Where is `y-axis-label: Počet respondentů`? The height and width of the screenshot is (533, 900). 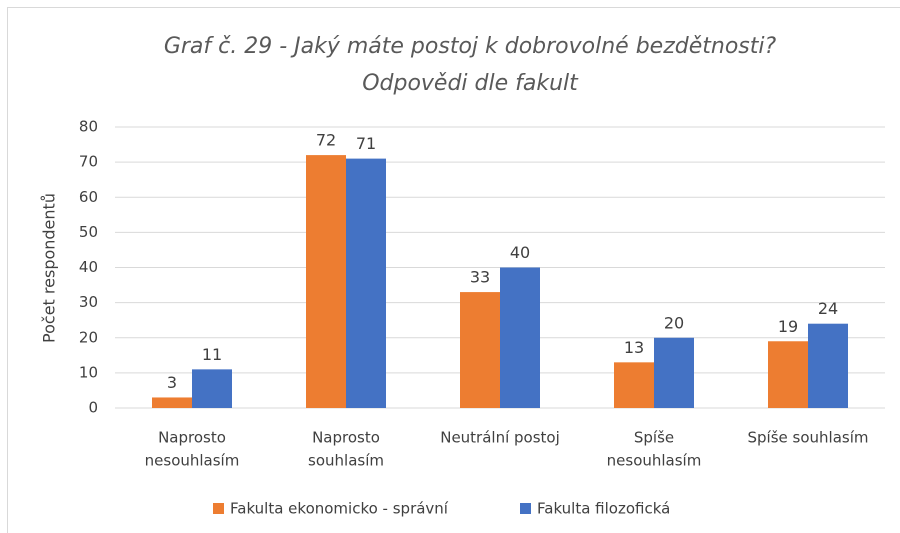 y-axis-label: Počet respondentů is located at coordinates (49, 268).